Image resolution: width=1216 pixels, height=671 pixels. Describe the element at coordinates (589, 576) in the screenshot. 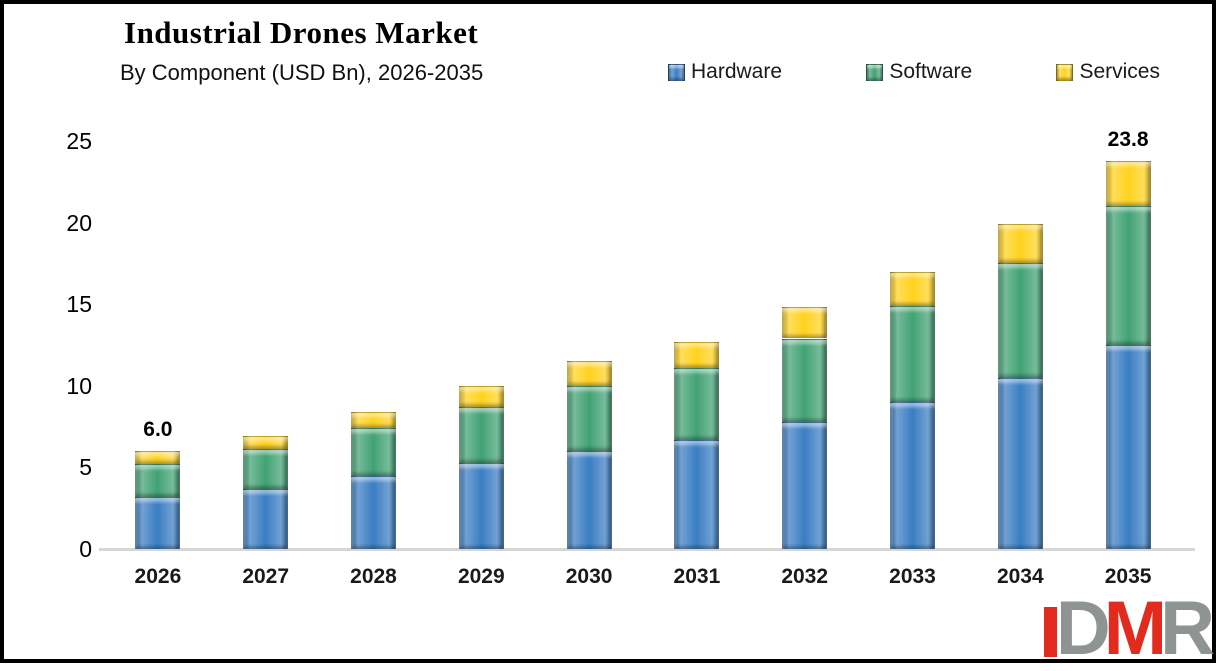

I see `x-axis-label-2030: 2030` at that location.